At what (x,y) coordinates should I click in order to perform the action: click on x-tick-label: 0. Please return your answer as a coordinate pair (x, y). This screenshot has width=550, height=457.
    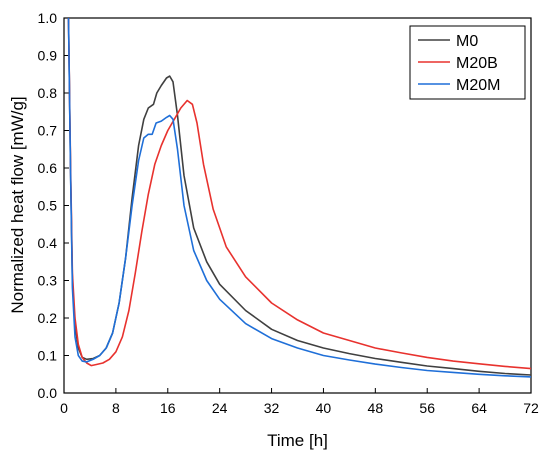
    Looking at the image, I should click on (64, 408).